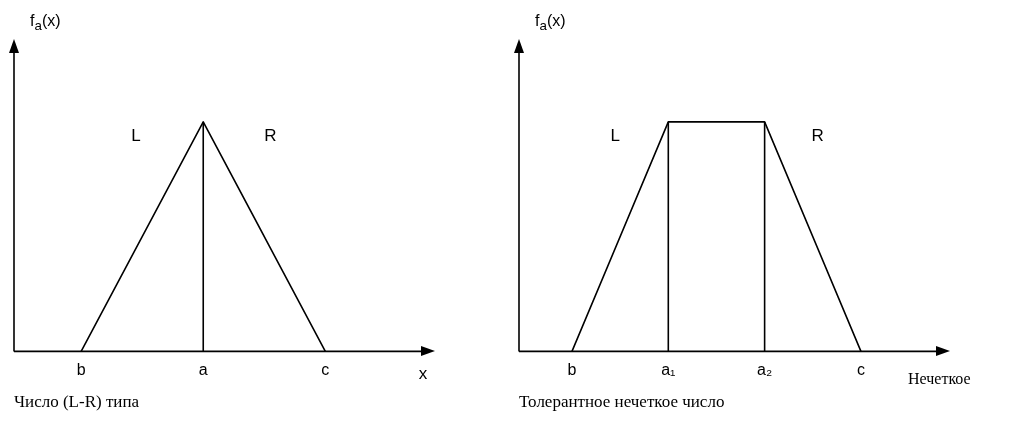  I want to click on x-tick-label: a, so click(203, 370).